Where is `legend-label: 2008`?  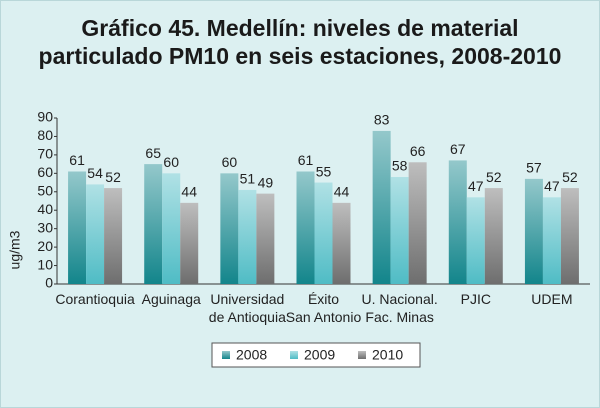 legend-label: 2008 is located at coordinates (251, 355).